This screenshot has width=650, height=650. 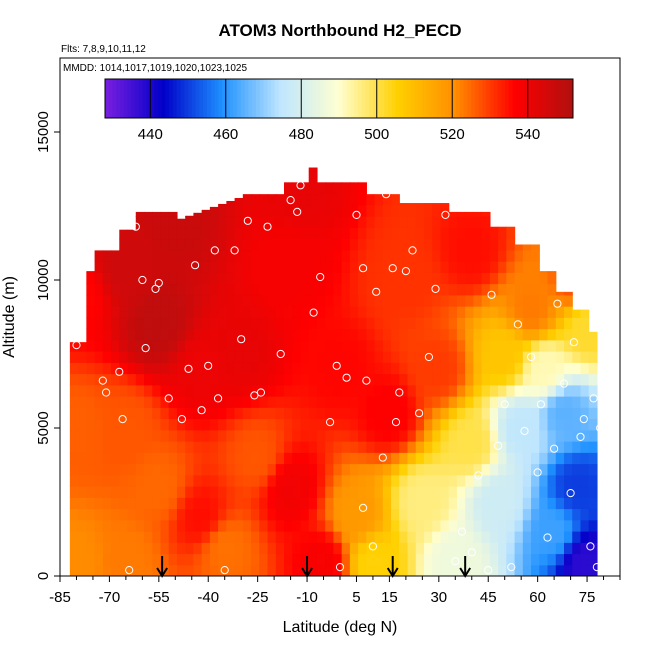 I want to click on x-tick-label: -25, so click(x=258, y=597).